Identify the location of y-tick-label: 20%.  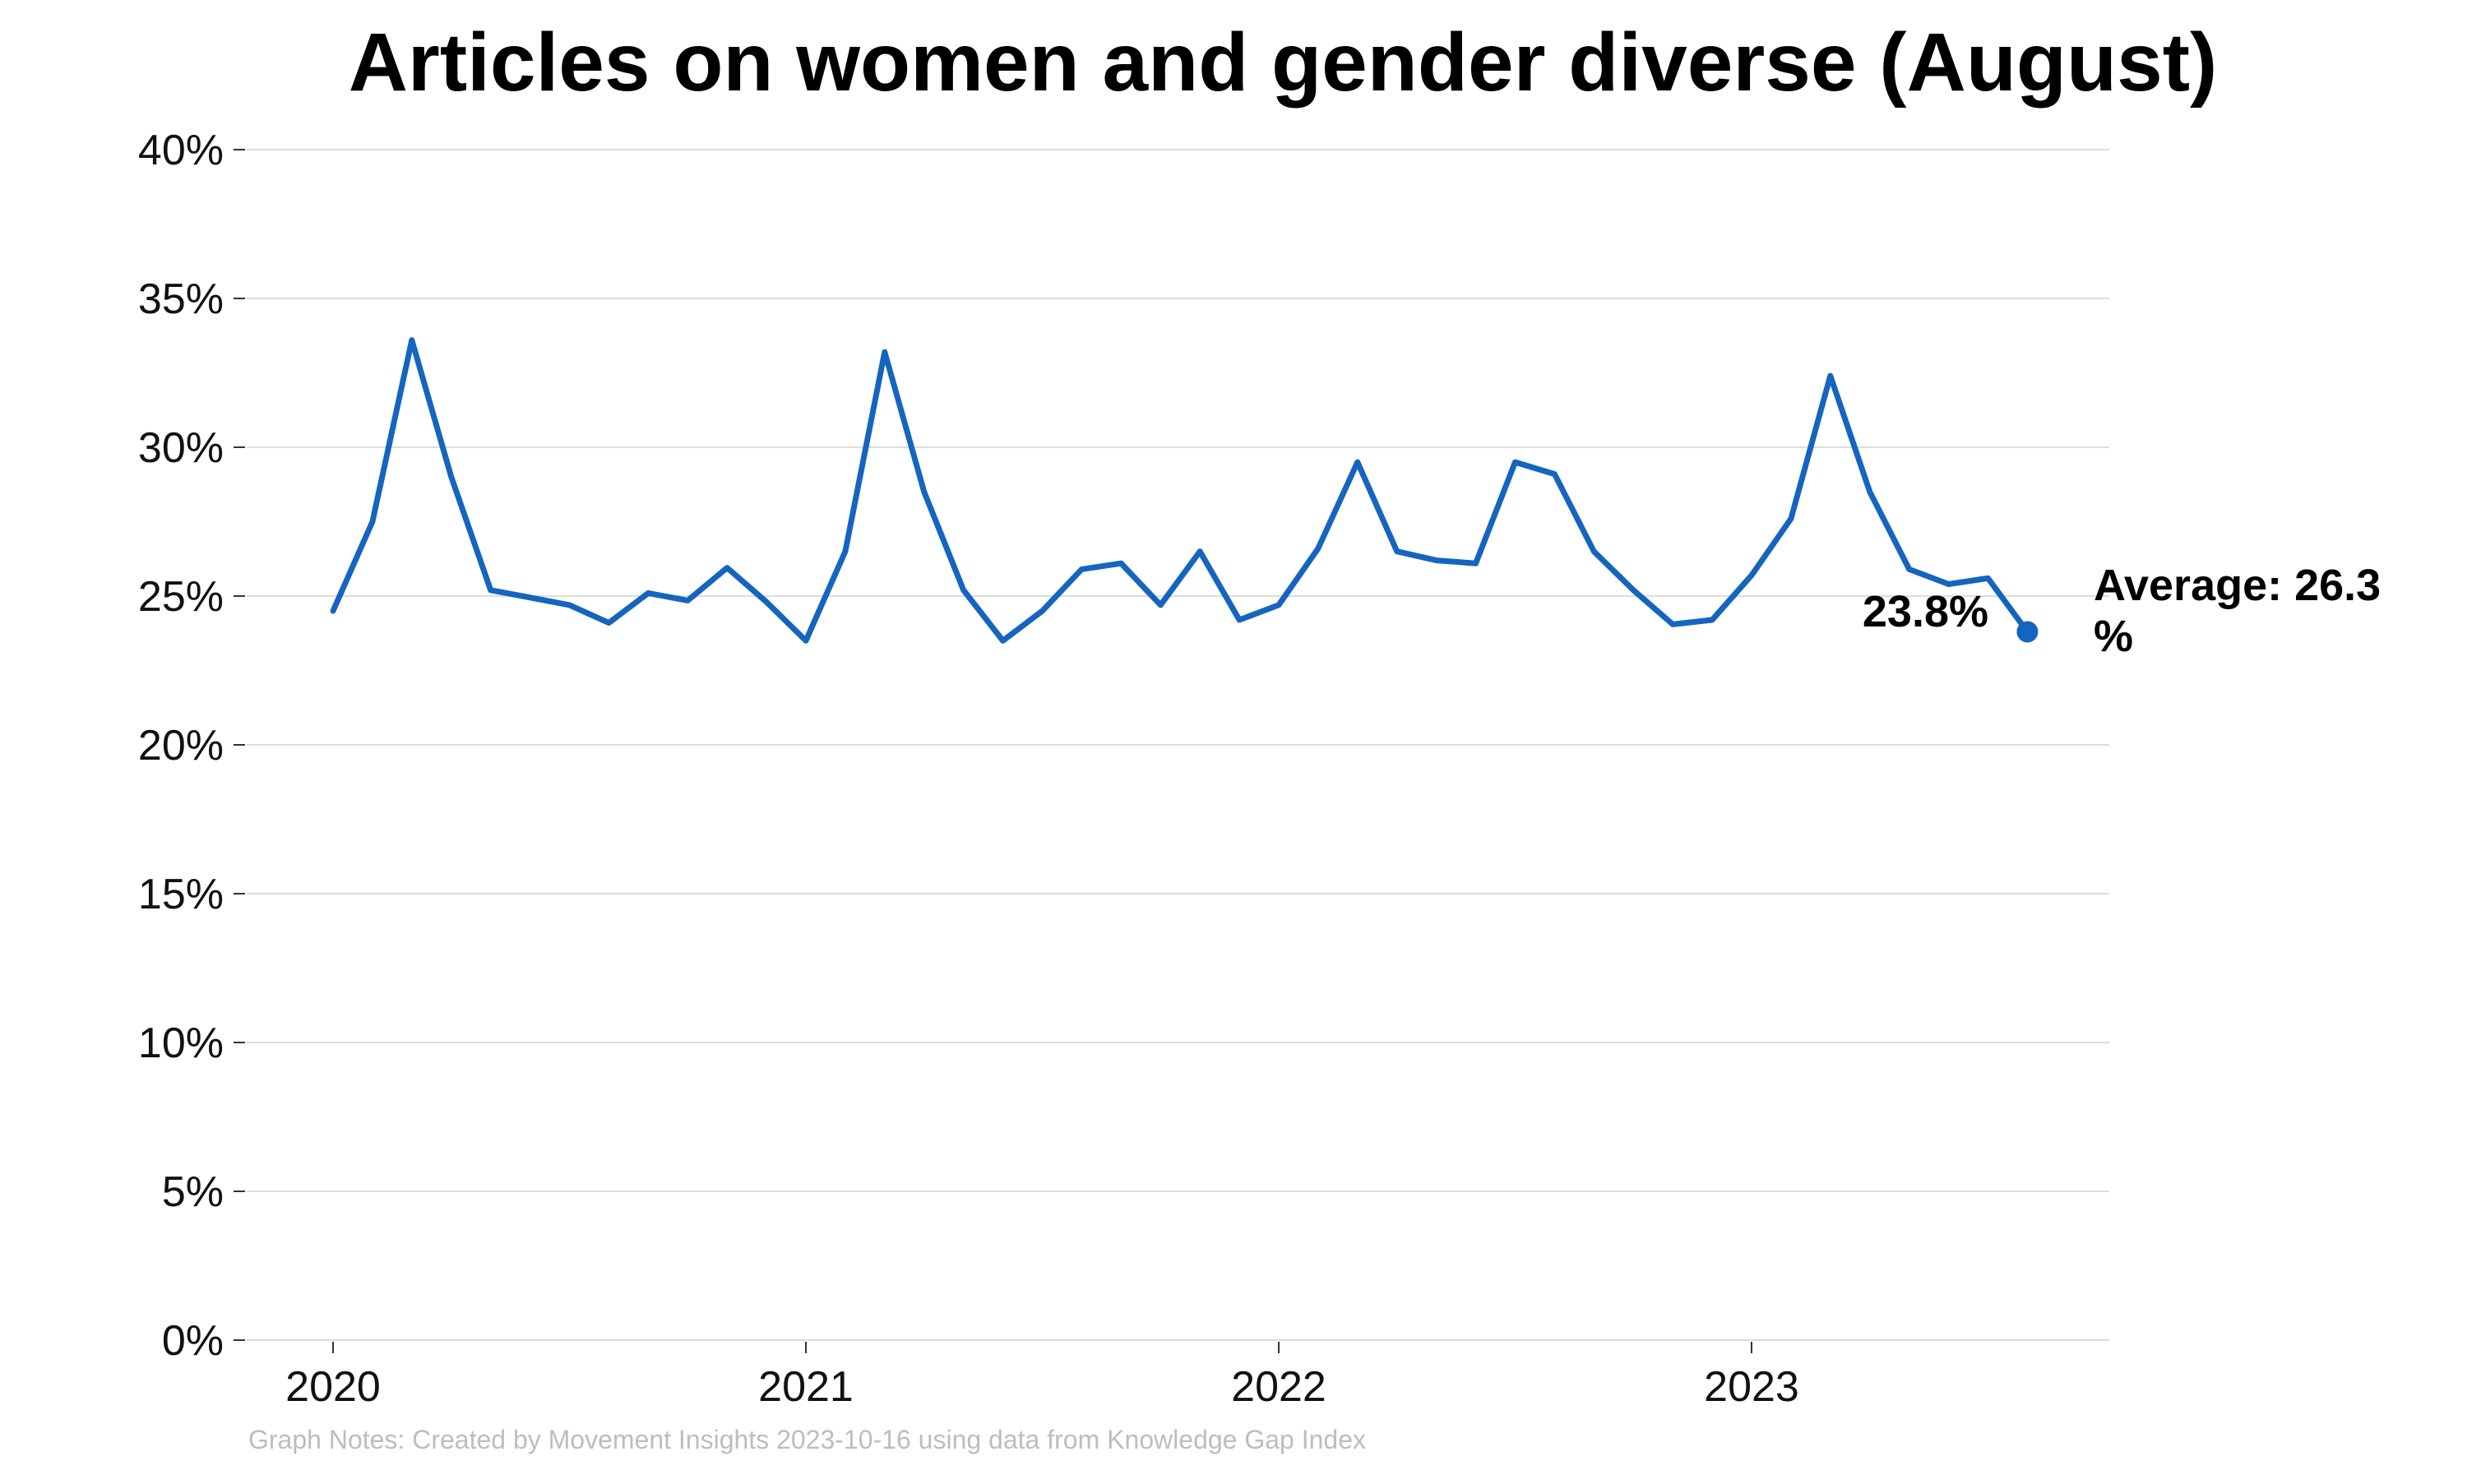
(181, 746).